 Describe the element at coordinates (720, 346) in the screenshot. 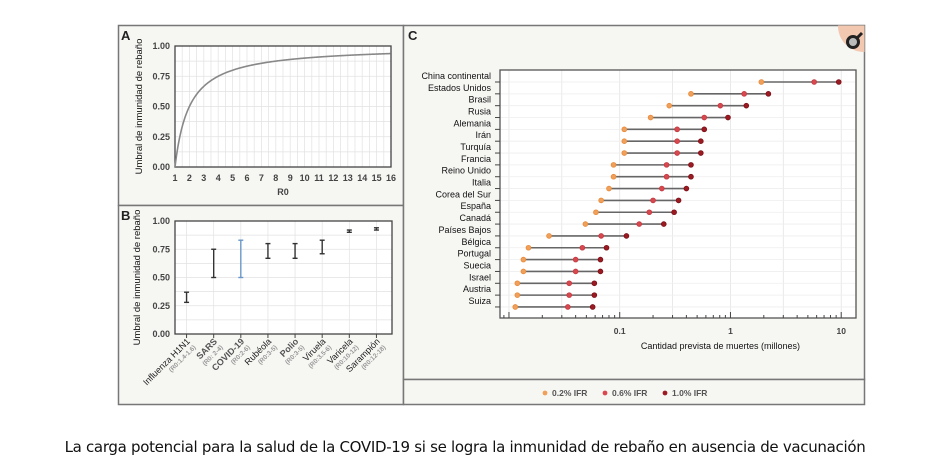

I see `x-axis-label: Cantidad prevista de muertes (millones)` at that location.